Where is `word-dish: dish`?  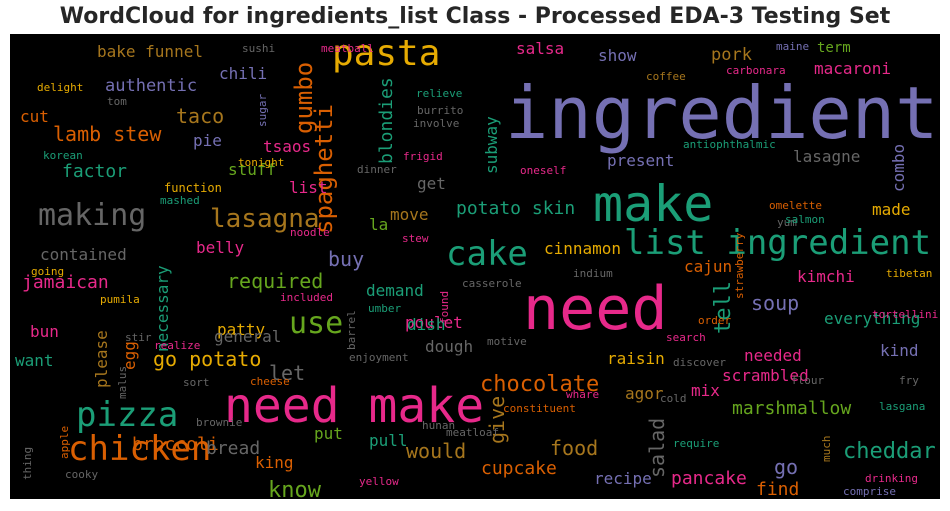
word-dish: dish is located at coordinates (426, 324).